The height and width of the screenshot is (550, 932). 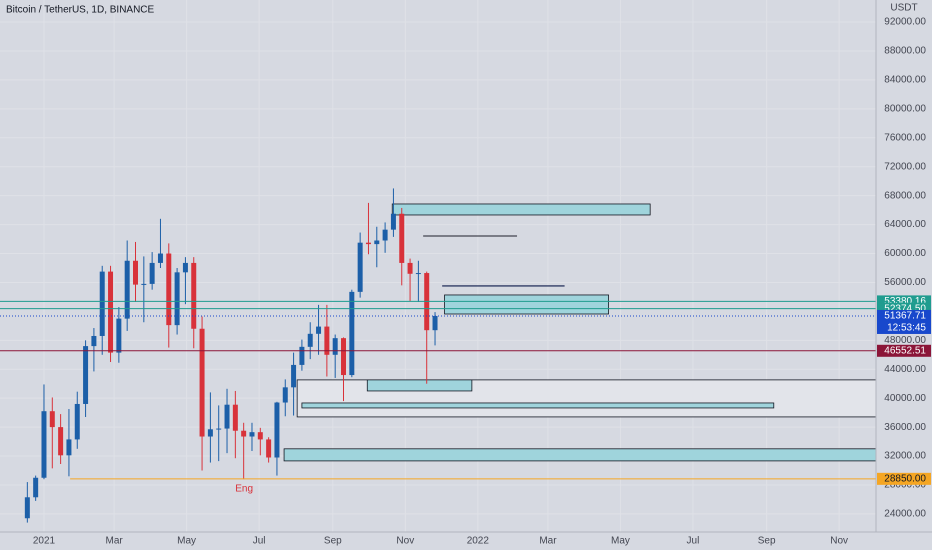 I want to click on y-tick-label: 80000.00, so click(x=905, y=108).